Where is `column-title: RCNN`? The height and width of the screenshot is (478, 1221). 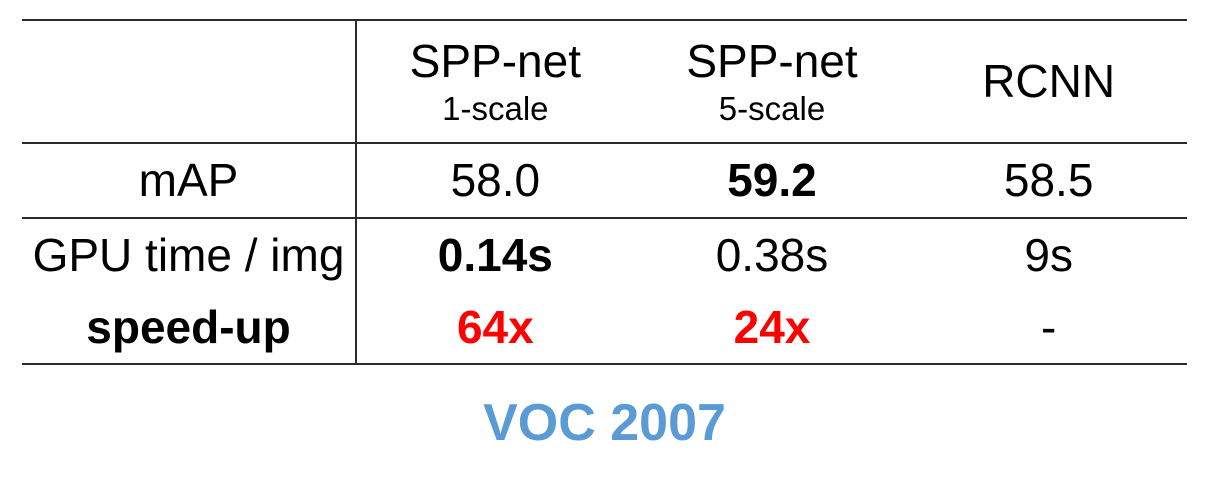 column-title: RCNN is located at coordinates (1049, 81).